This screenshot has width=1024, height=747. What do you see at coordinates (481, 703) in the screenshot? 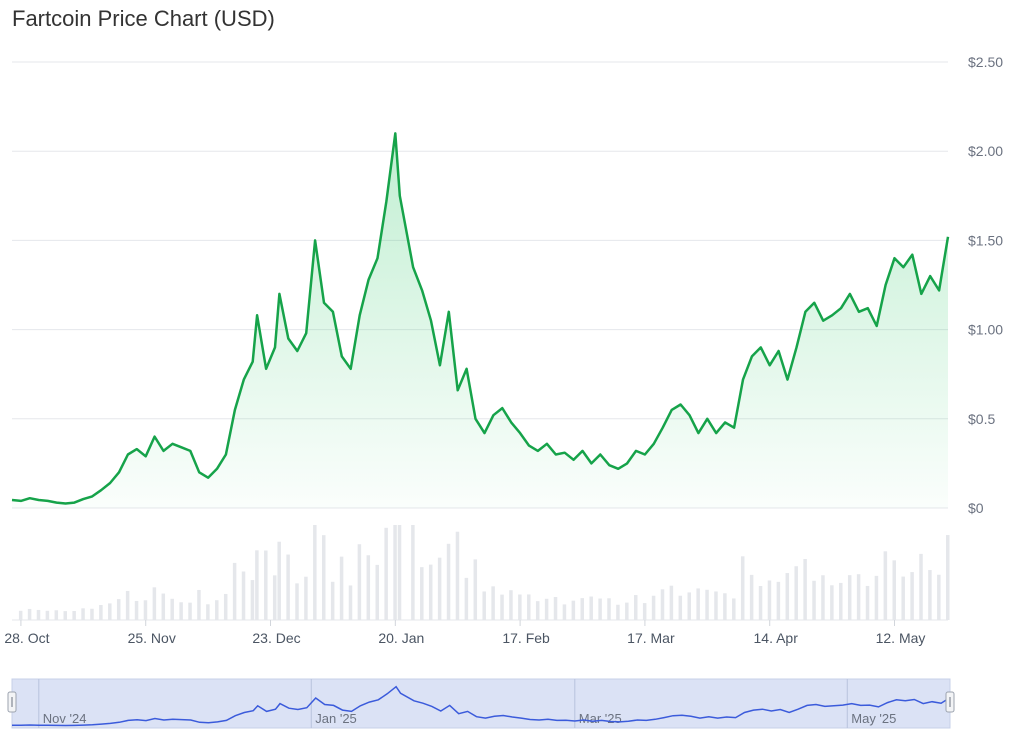
I see `navigator-selection` at bounding box center [481, 703].